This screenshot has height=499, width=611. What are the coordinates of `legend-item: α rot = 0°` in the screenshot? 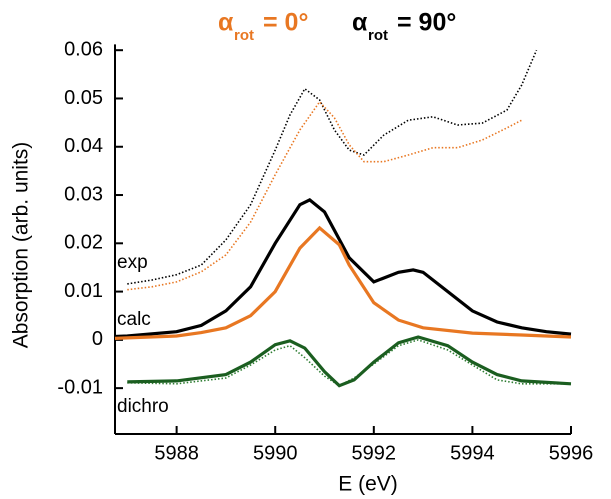 It's located at (263, 26).